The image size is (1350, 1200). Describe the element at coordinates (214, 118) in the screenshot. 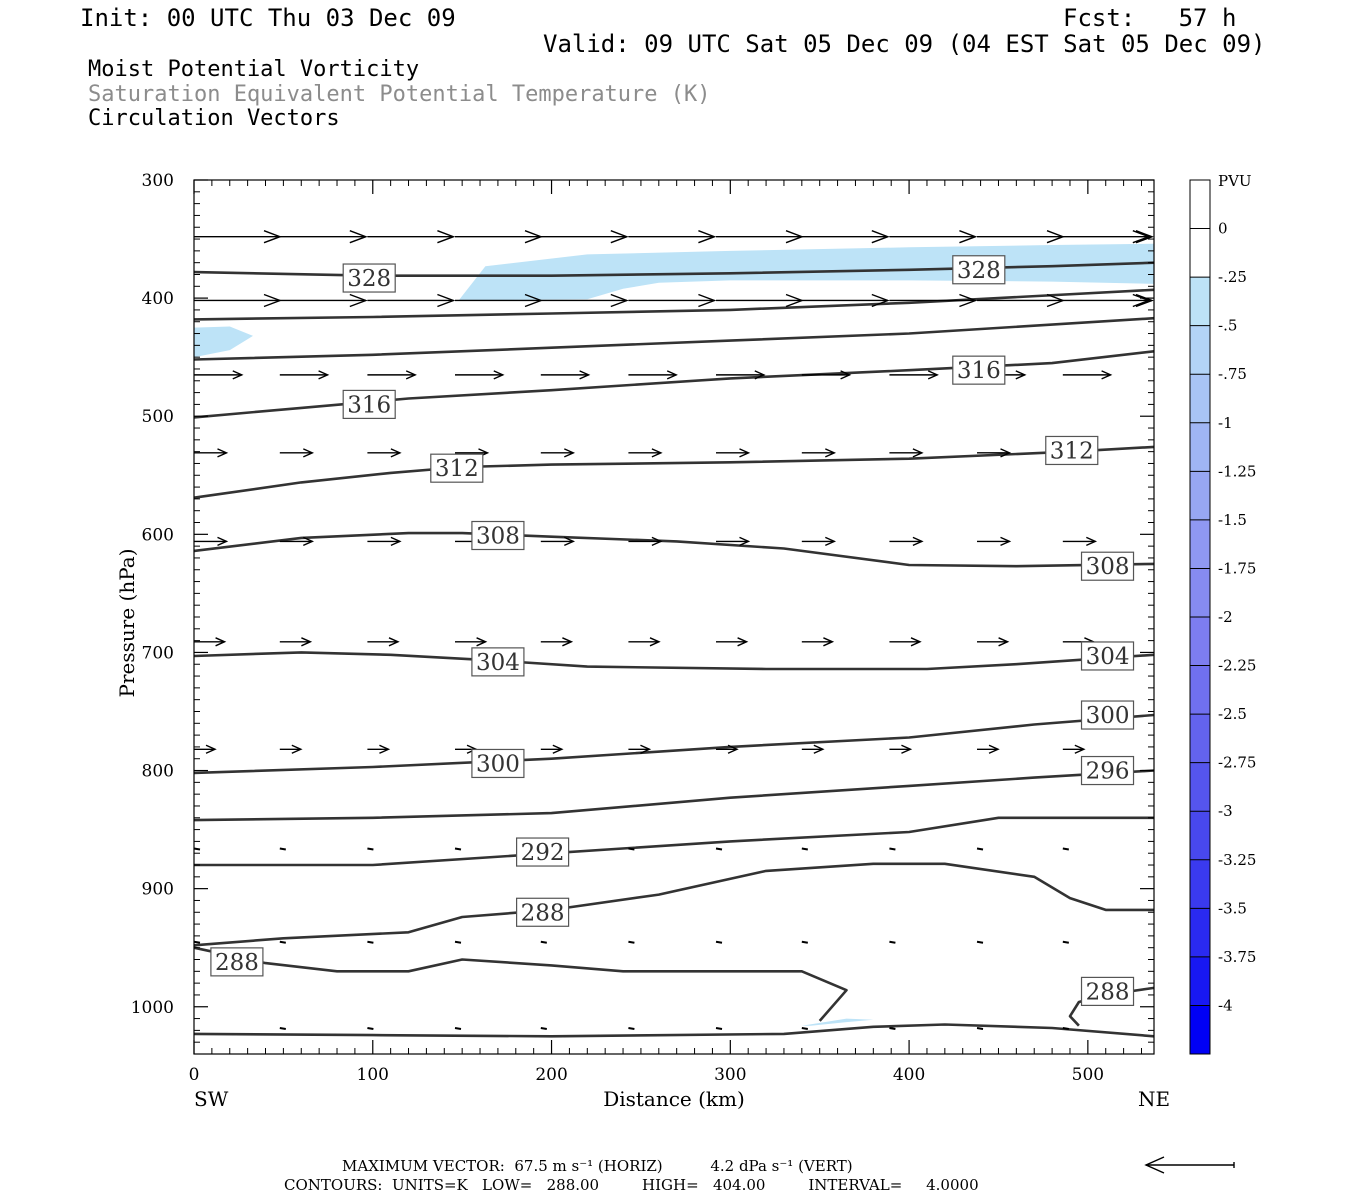

I see `field-title-vectors: Circulation Vectors` at that location.